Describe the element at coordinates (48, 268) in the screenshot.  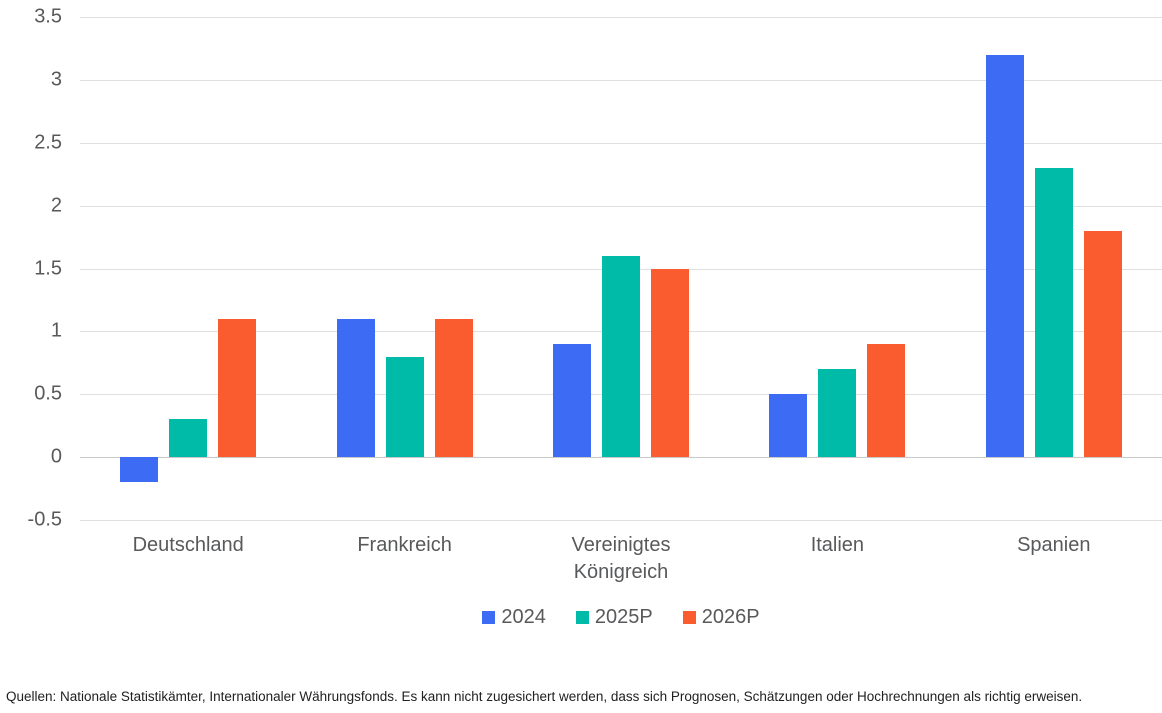
I see `y-tick-label: 1.5` at that location.